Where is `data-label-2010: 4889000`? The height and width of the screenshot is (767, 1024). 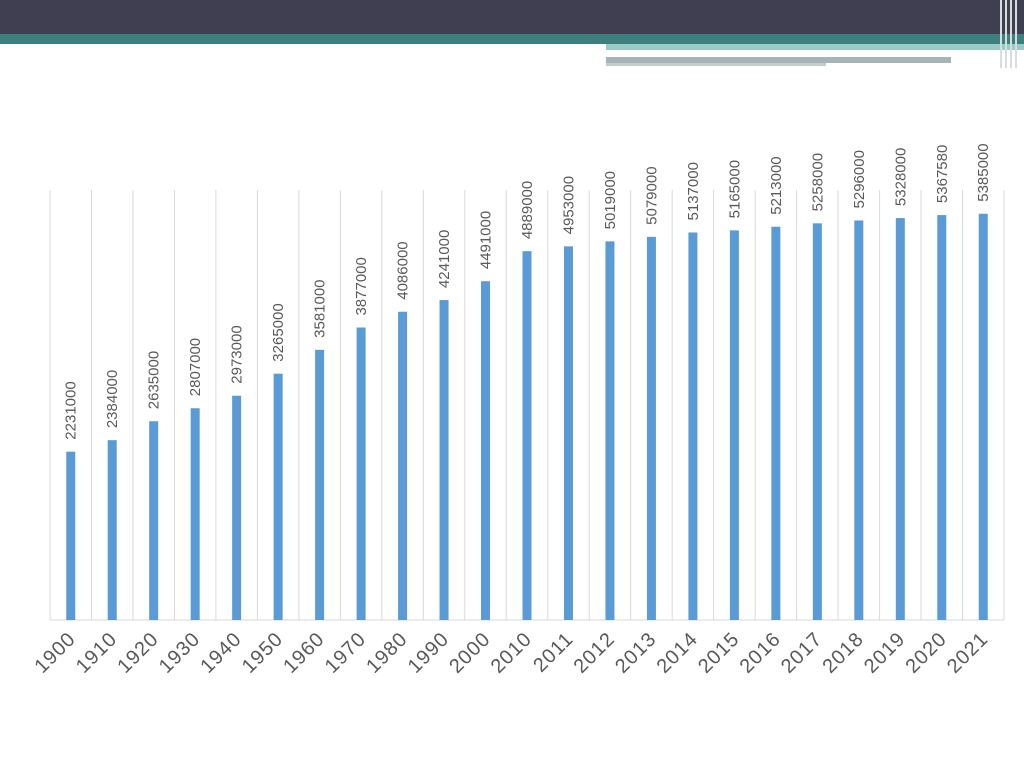
data-label-2010: 4889000 is located at coordinates (527, 210).